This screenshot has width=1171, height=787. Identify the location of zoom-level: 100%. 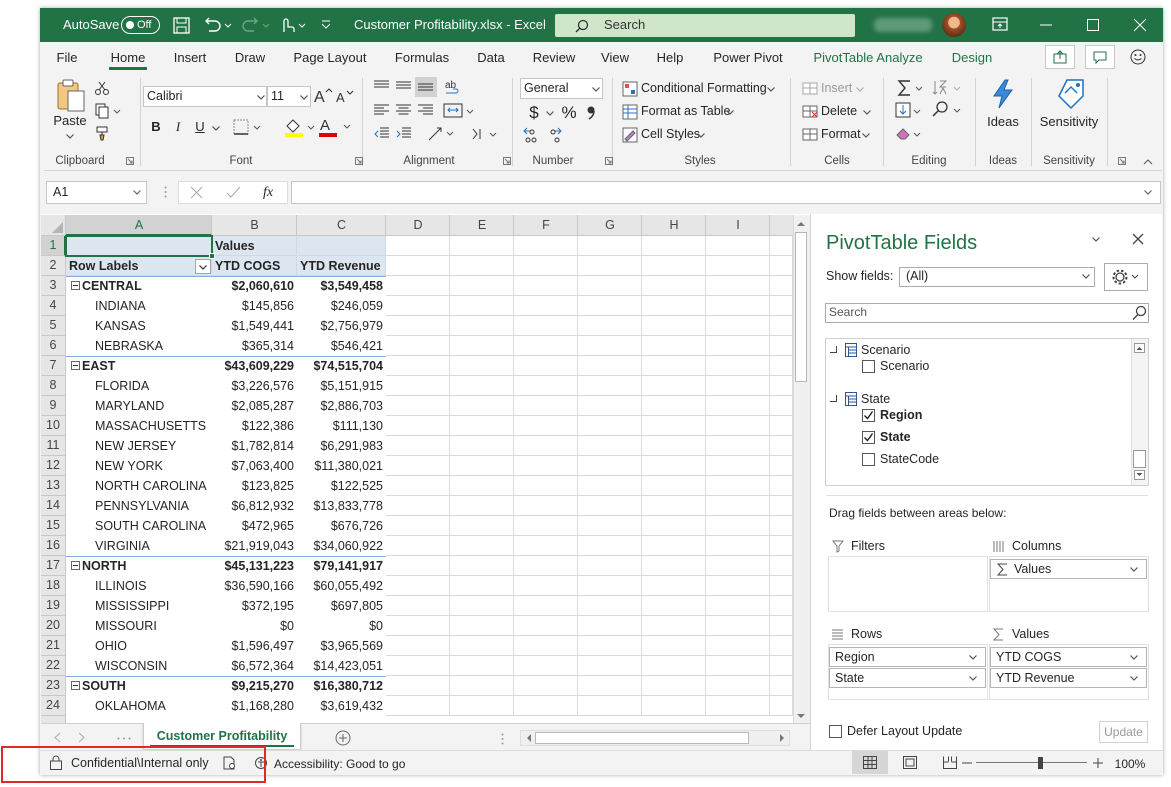
(1130, 764).